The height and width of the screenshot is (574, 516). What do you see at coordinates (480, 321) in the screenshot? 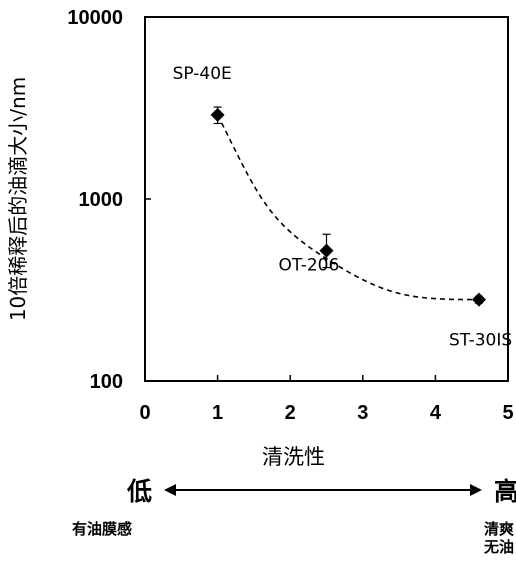
I see `data-point-st-30is: ST-30IS` at bounding box center [480, 321].